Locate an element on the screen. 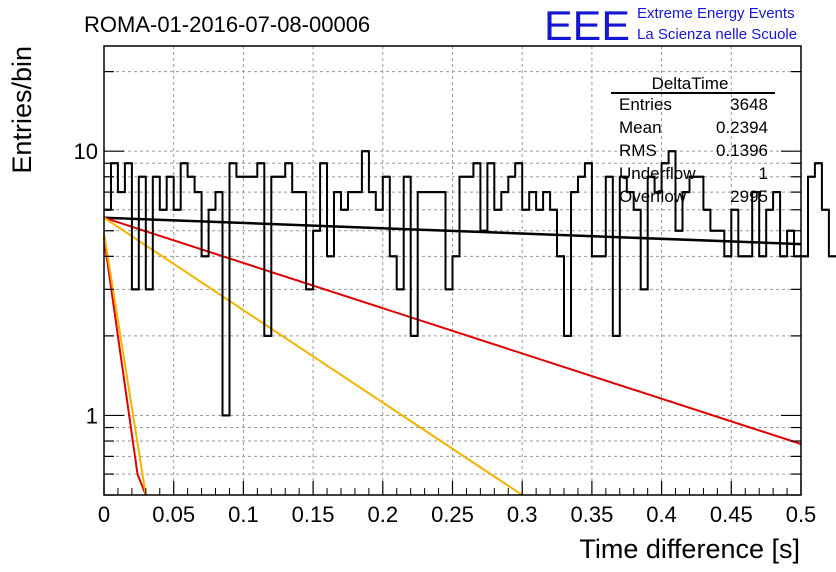  y-axis-title: Entries/bin is located at coordinates (22, 110).